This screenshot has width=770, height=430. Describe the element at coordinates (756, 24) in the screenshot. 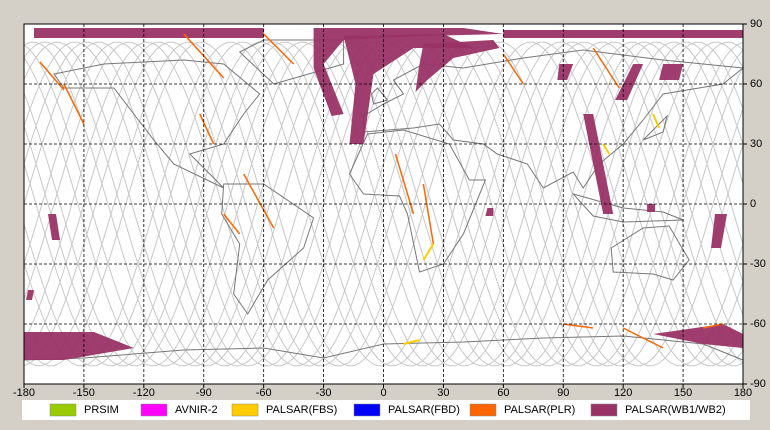

I see `y-tick-label: 90` at that location.